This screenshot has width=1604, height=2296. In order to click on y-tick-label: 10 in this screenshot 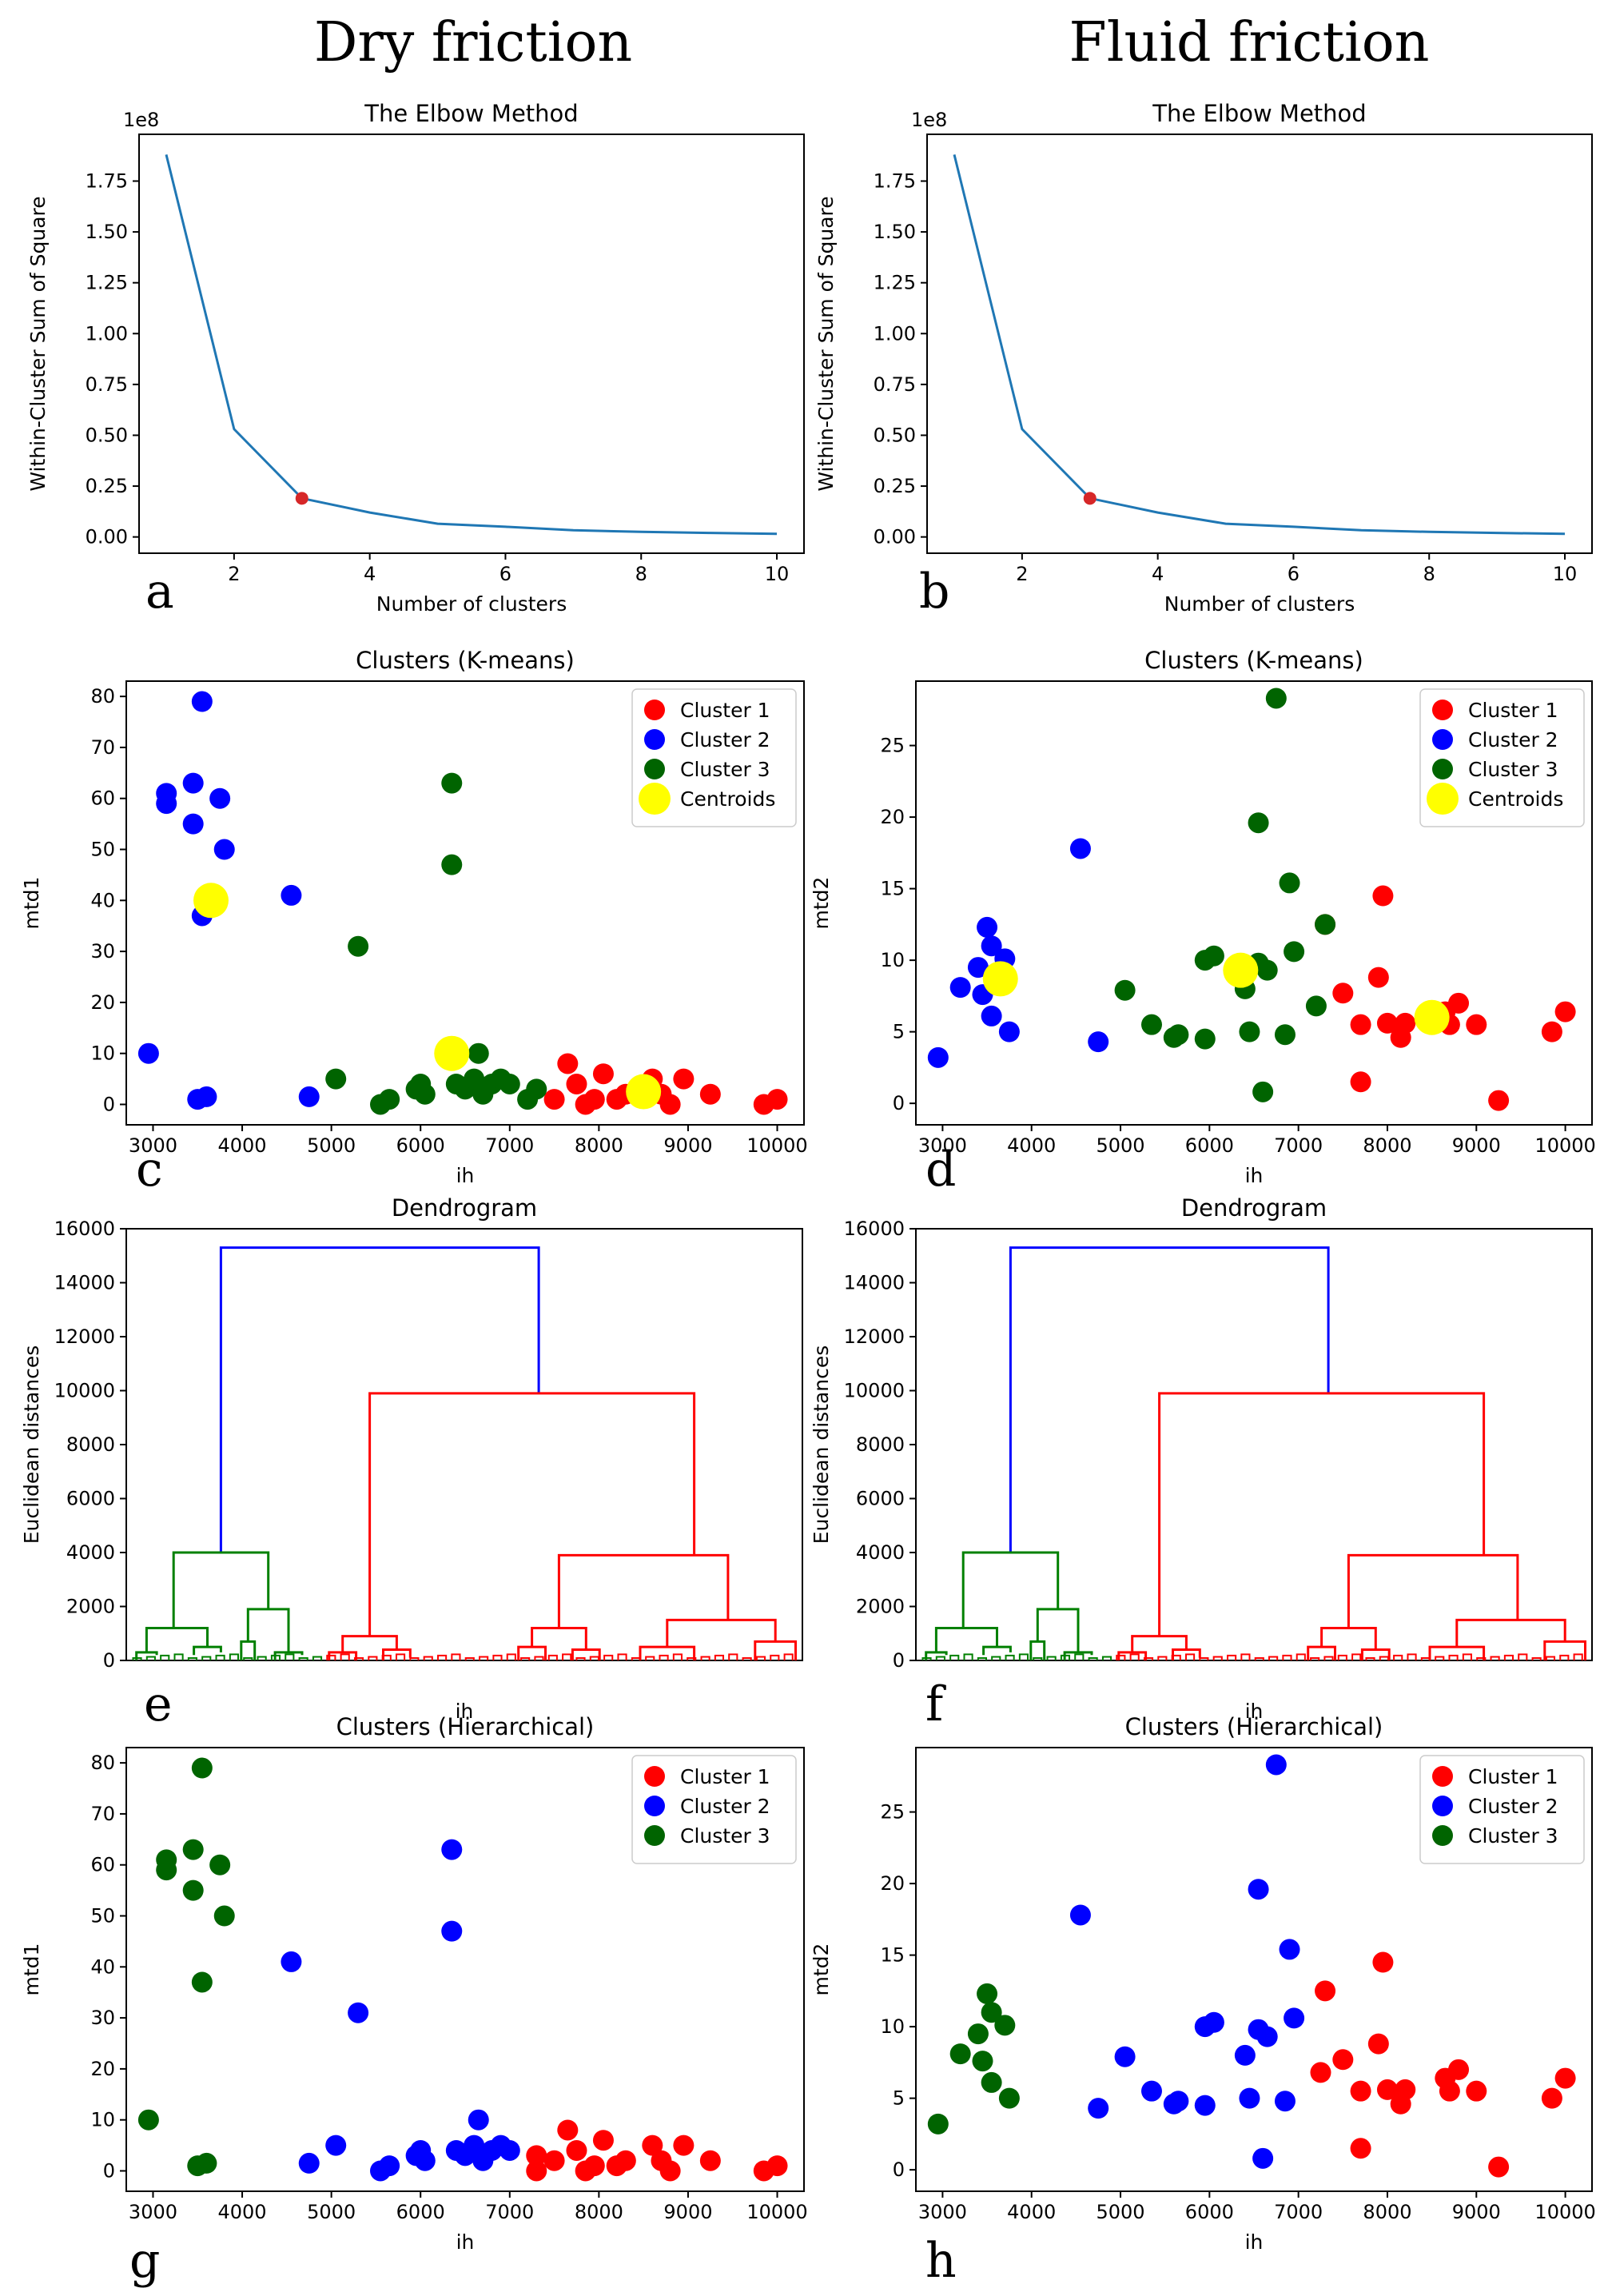, I will do `click(892, 2027)`.